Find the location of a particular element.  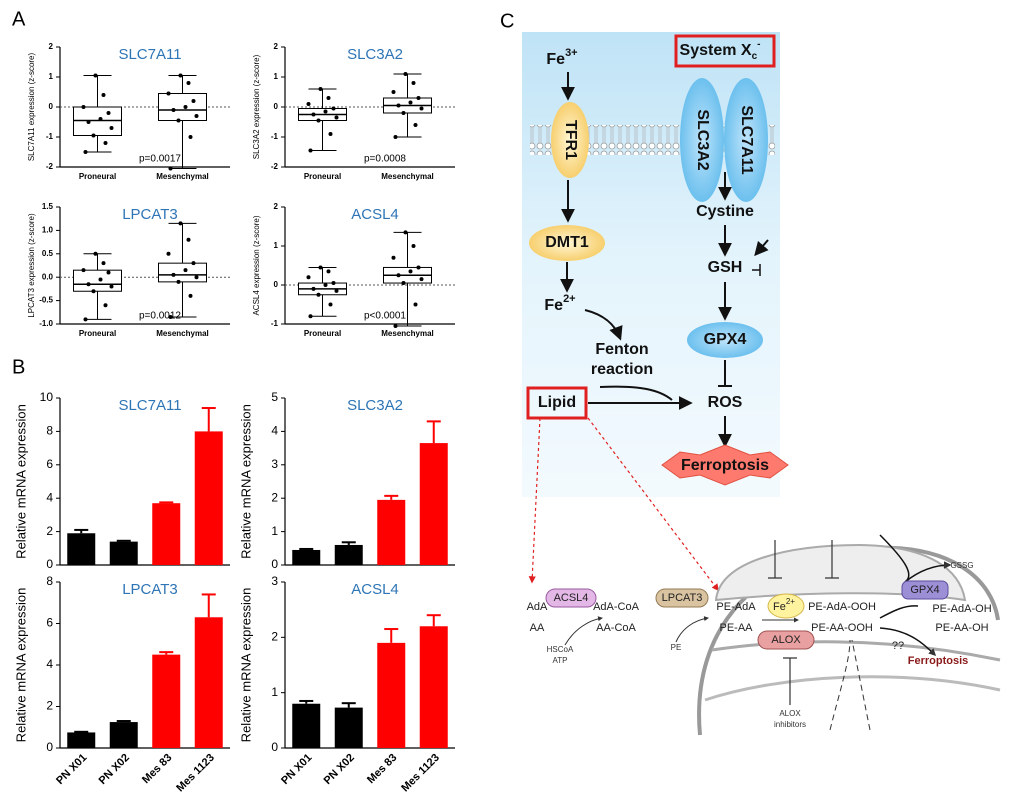

node-label: Ferroptosis is located at coordinates (938, 661).